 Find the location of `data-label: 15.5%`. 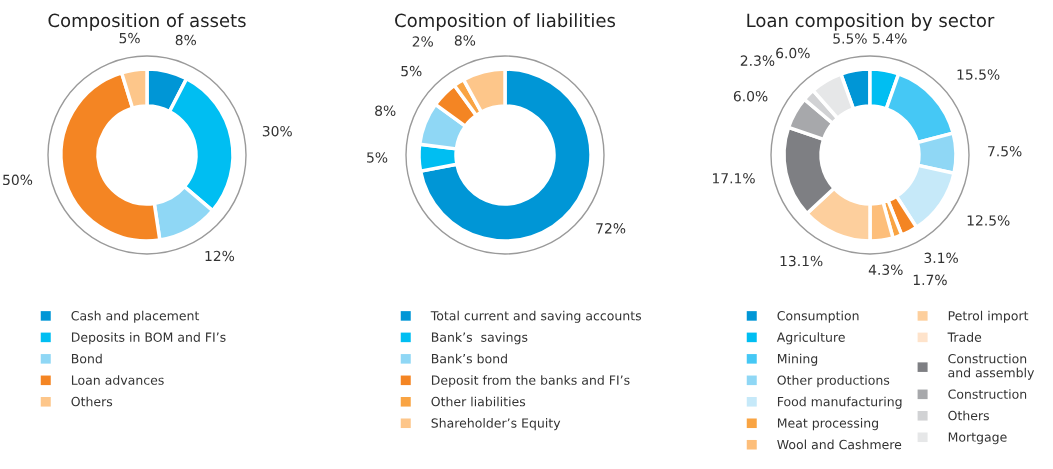

data-label: 15.5% is located at coordinates (978, 74).